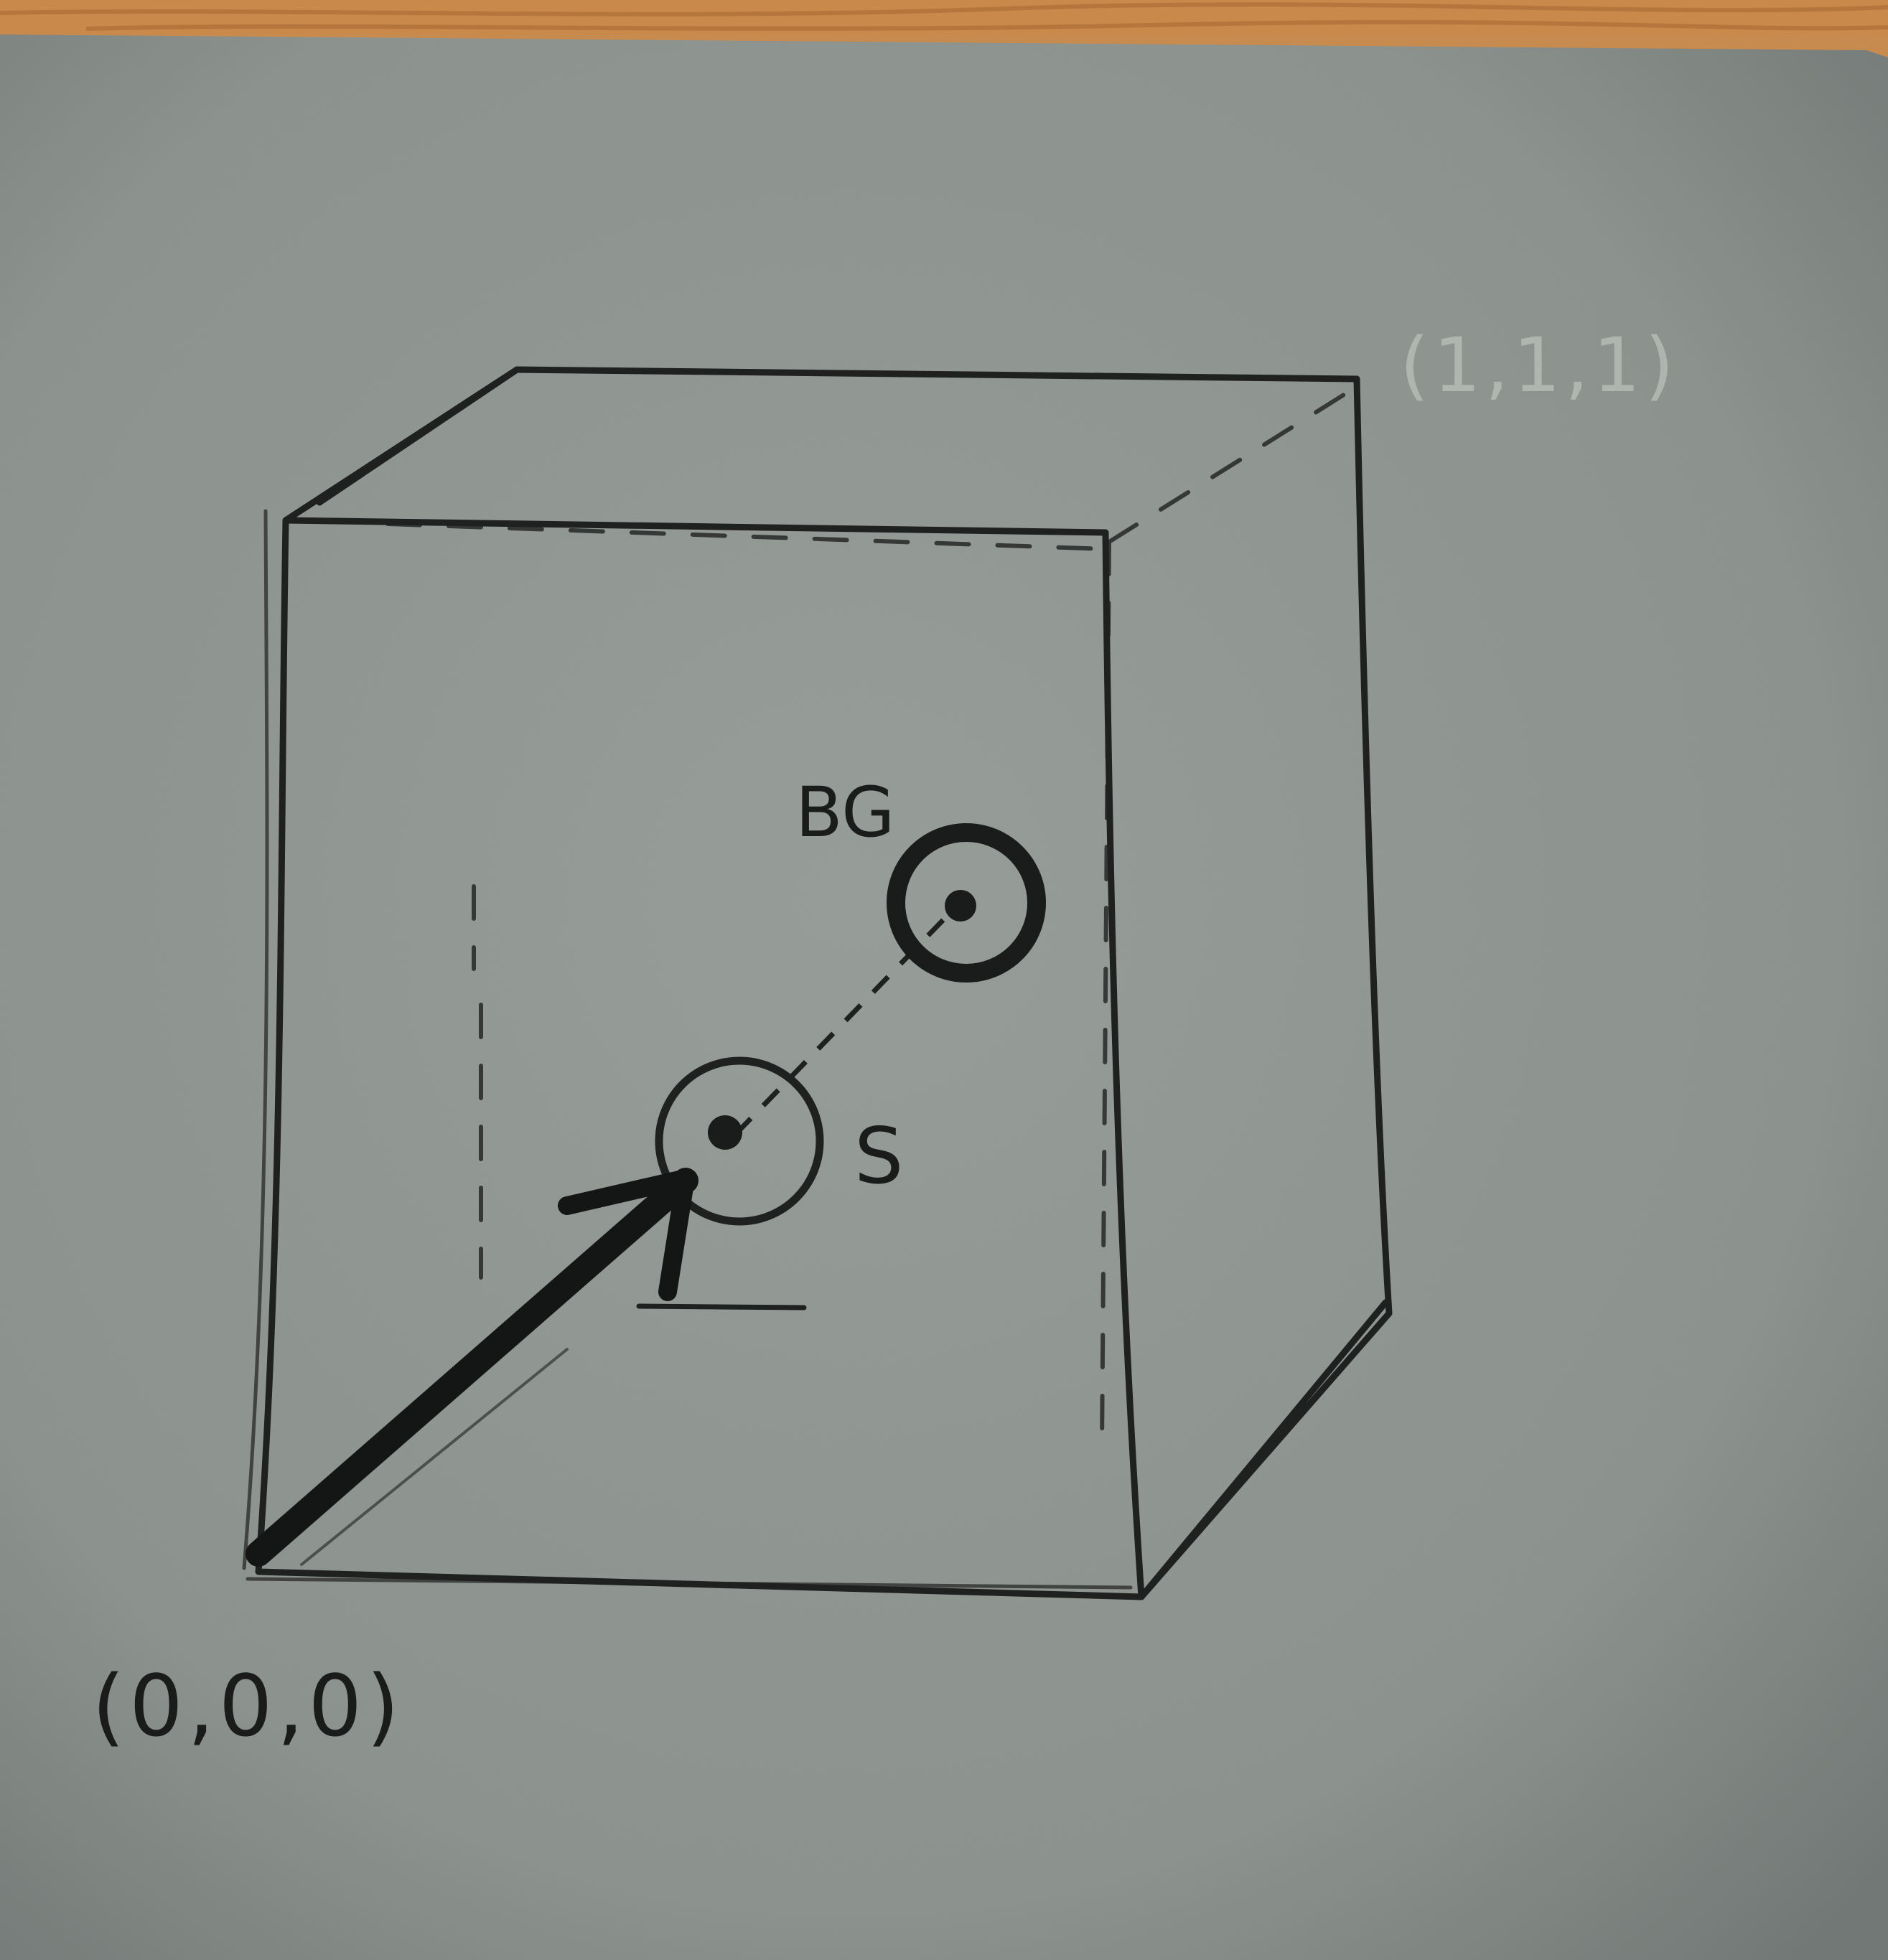 The width and height of the screenshot is (1888, 1960). What do you see at coordinates (247, 1705) in the screenshot?
I see `label-origin: (0,0,0)` at bounding box center [247, 1705].